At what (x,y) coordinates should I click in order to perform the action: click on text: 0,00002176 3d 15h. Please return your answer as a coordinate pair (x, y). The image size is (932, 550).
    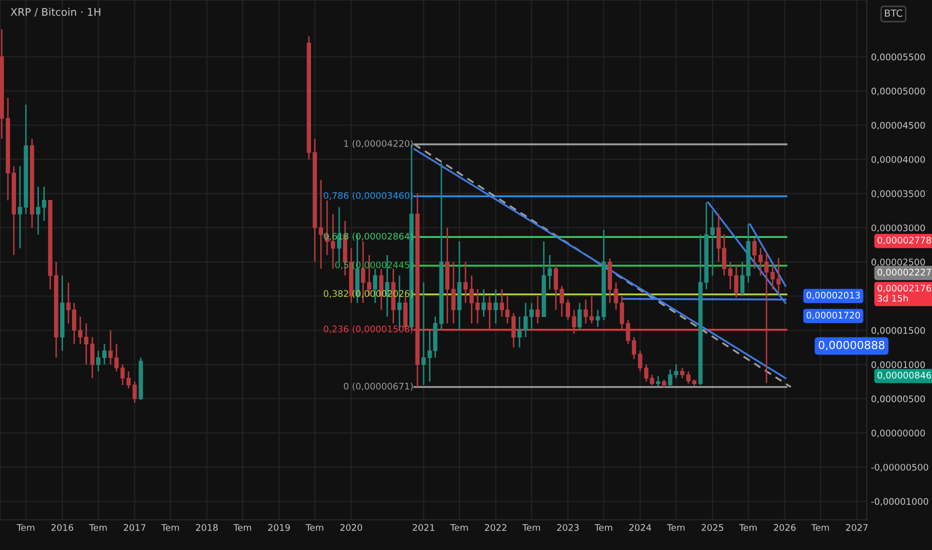
    Looking at the image, I should click on (904, 293).